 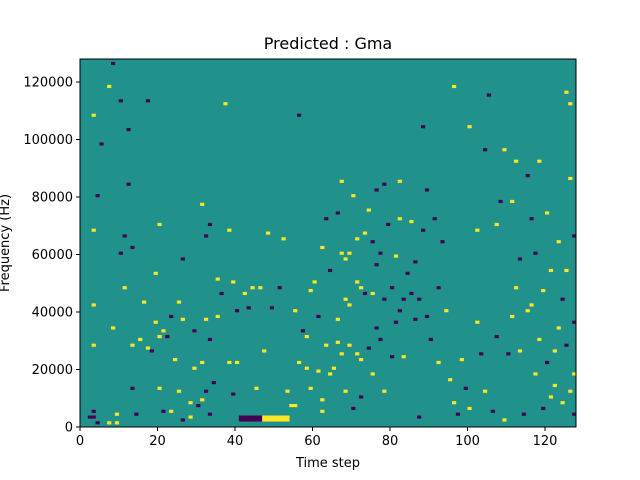 What do you see at coordinates (467, 441) in the screenshot?
I see `x-tick-label: 100` at bounding box center [467, 441].